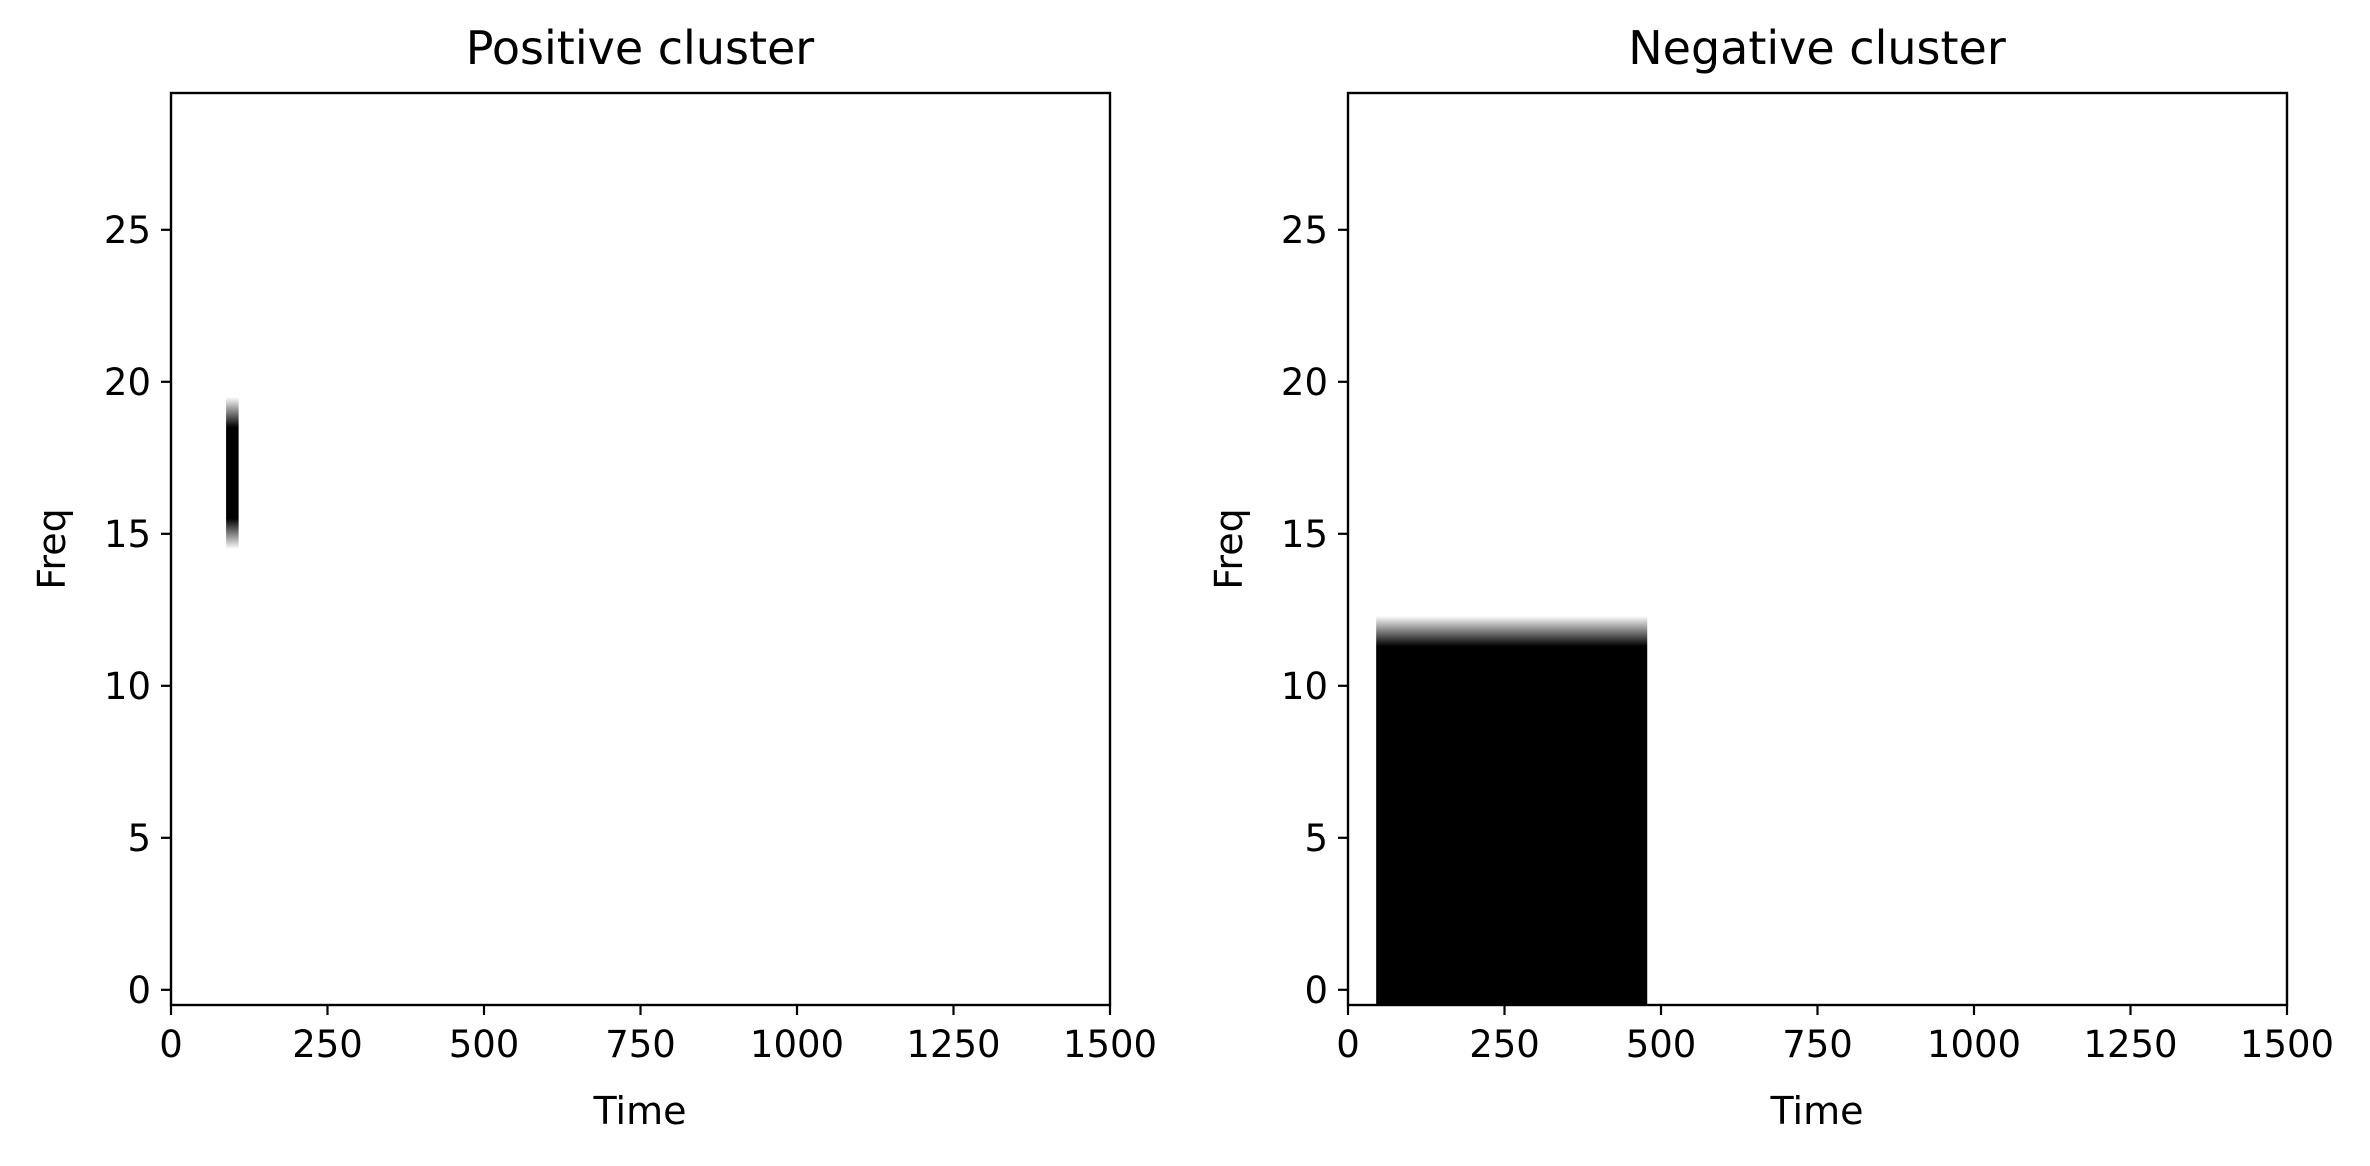 The width and height of the screenshot is (2370, 1166). What do you see at coordinates (640, 48) in the screenshot?
I see `chart-title: Positive cluster` at bounding box center [640, 48].